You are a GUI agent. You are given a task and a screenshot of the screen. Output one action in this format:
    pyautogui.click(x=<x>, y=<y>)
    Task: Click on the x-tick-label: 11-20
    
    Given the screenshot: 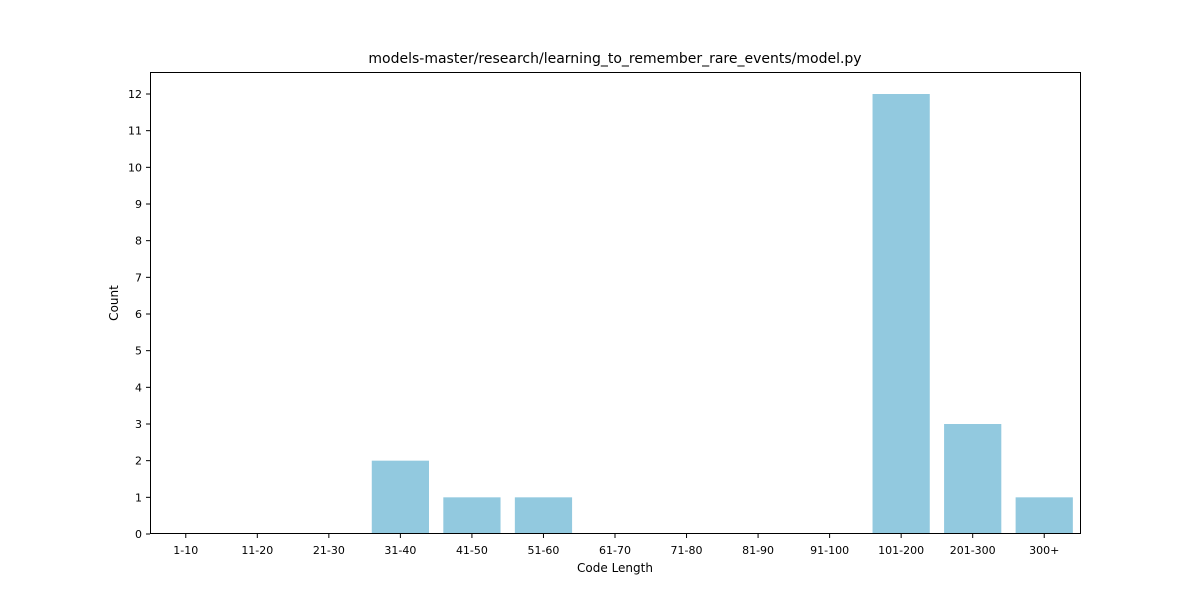 What is the action you would take?
    pyautogui.click(x=257, y=550)
    